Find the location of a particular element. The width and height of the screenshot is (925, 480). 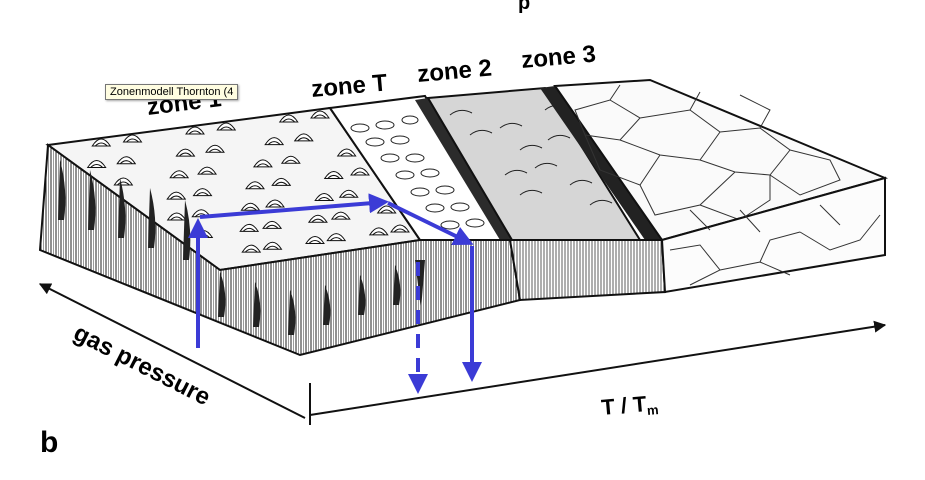

gas-pressure-axis is located at coordinates (172, 351).